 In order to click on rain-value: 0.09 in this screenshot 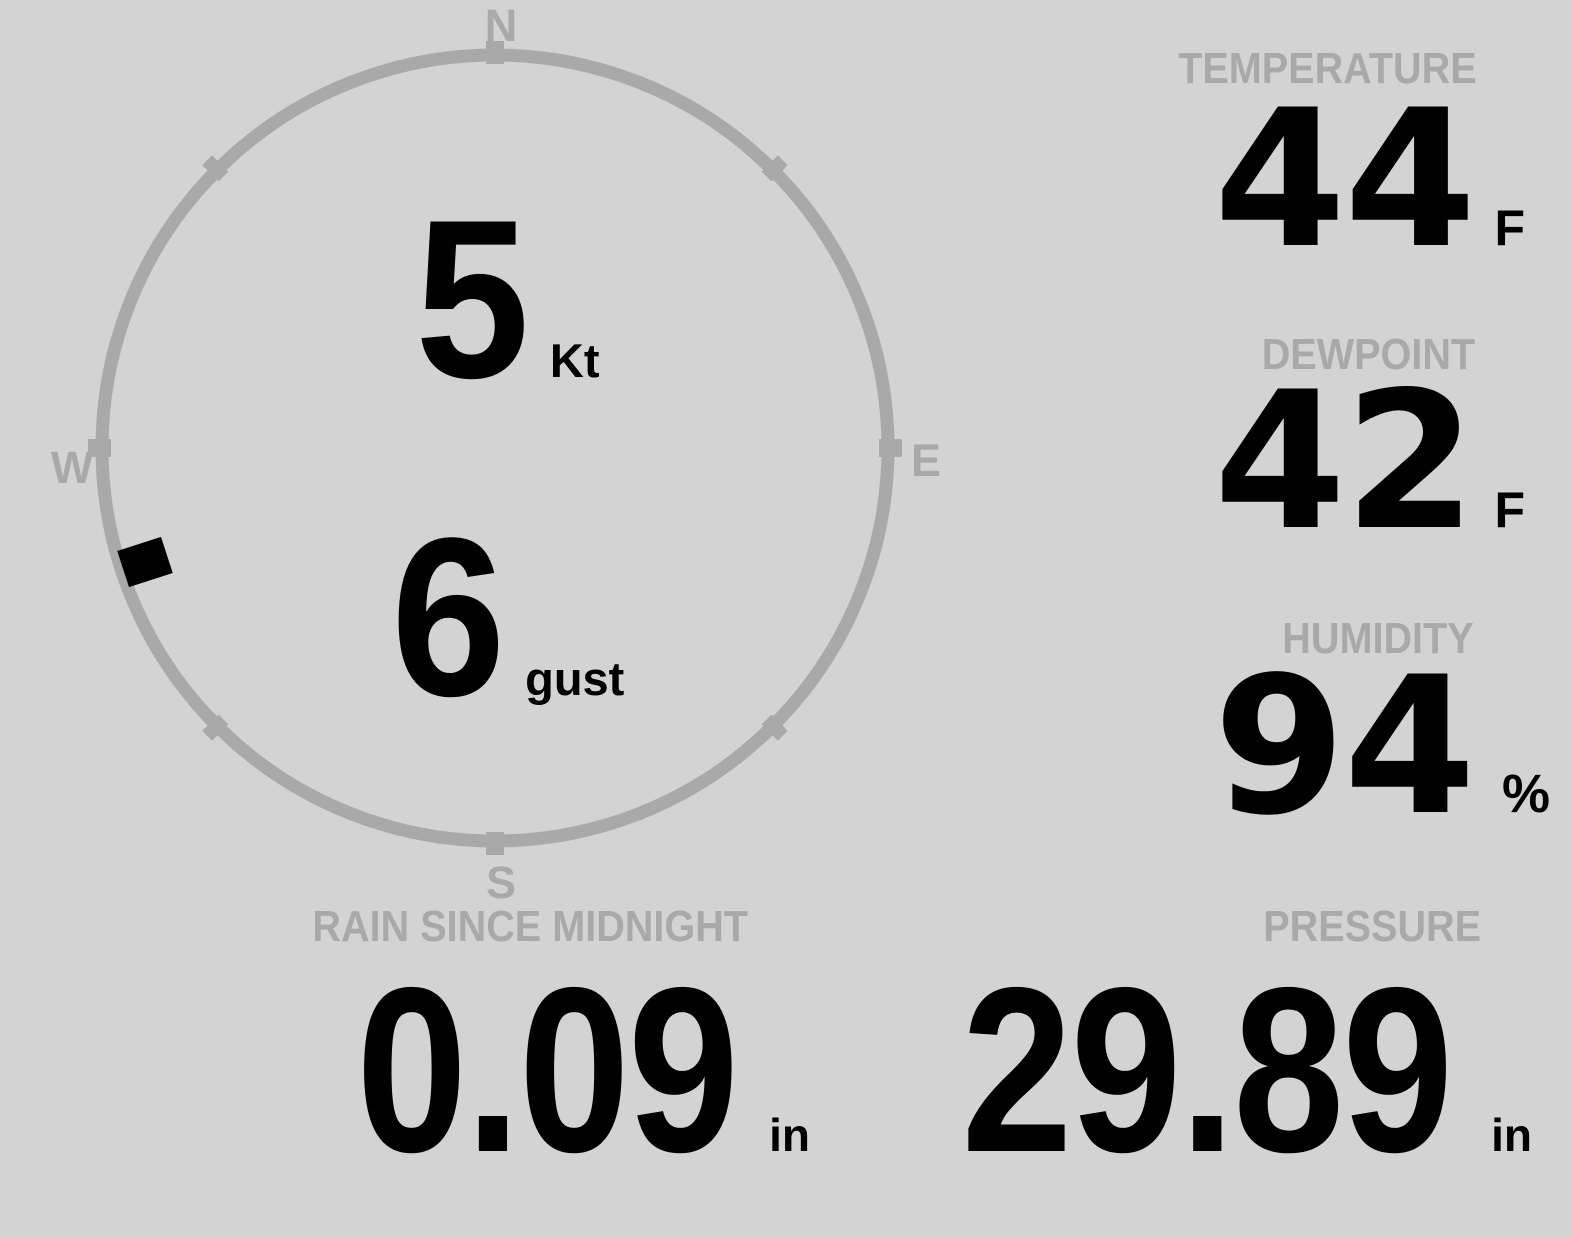, I will do `click(547, 1069)`.